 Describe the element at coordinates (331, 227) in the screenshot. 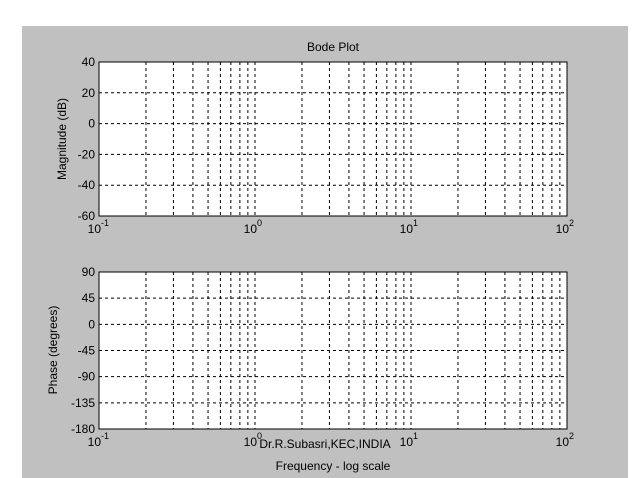

I see `magnitude-x-tick-labels: 10 -1 10 0 10 1 10 2` at that location.